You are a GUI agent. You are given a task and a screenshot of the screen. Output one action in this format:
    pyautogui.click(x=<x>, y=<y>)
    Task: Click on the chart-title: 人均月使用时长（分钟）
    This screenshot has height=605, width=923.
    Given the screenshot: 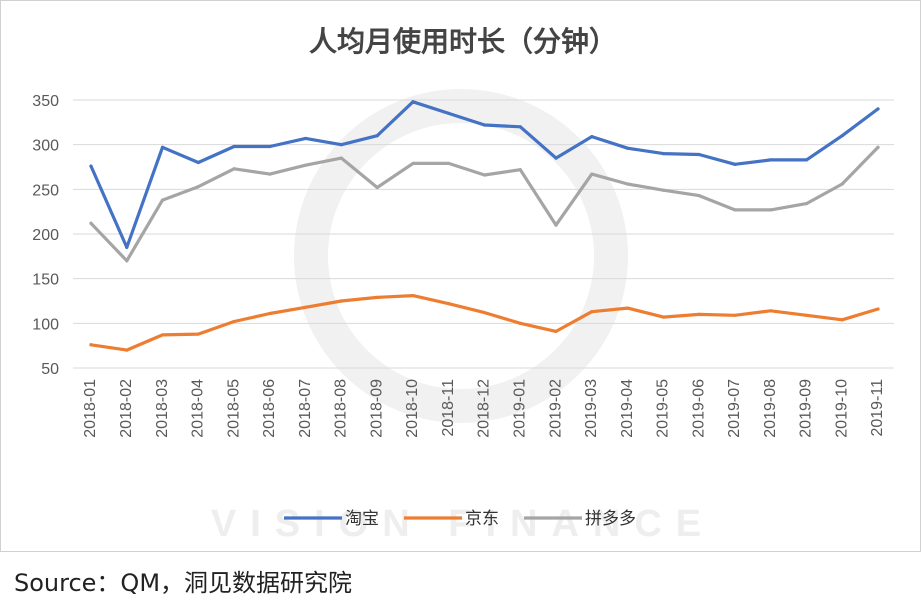 What is the action you would take?
    pyautogui.click(x=463, y=41)
    